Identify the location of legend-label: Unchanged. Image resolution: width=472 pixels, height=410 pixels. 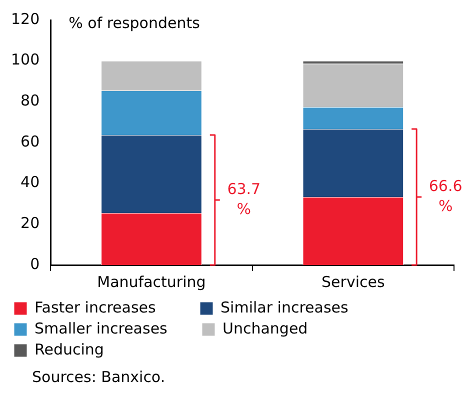
(317, 328).